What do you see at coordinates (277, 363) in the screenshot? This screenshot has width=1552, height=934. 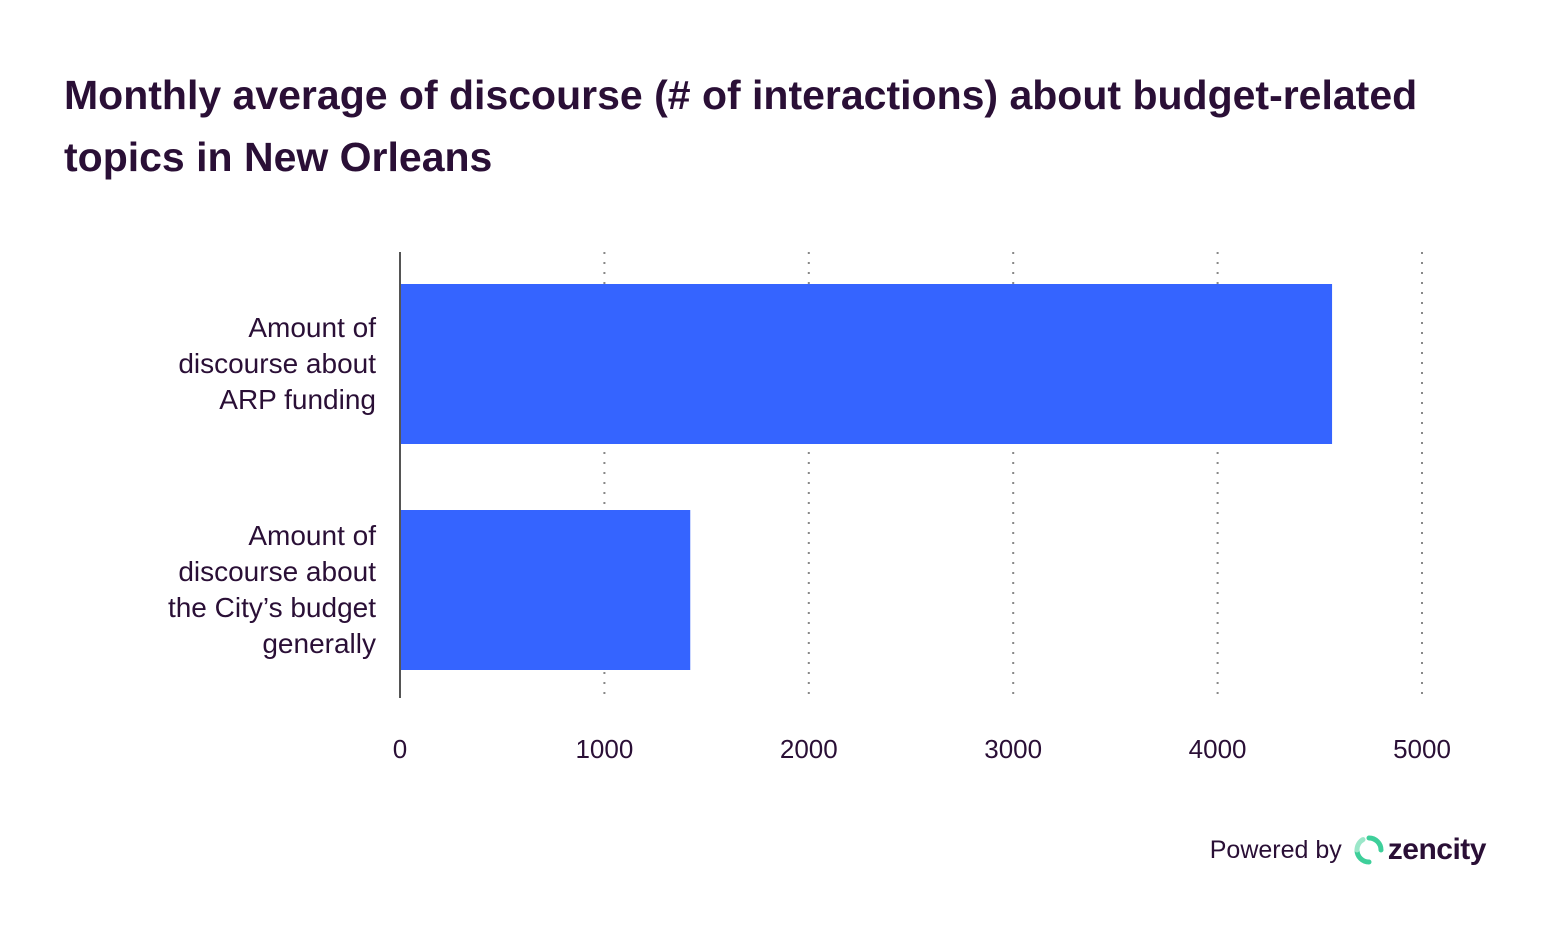 I see `category-label: Amount of discourse about ARP funding` at bounding box center [277, 363].